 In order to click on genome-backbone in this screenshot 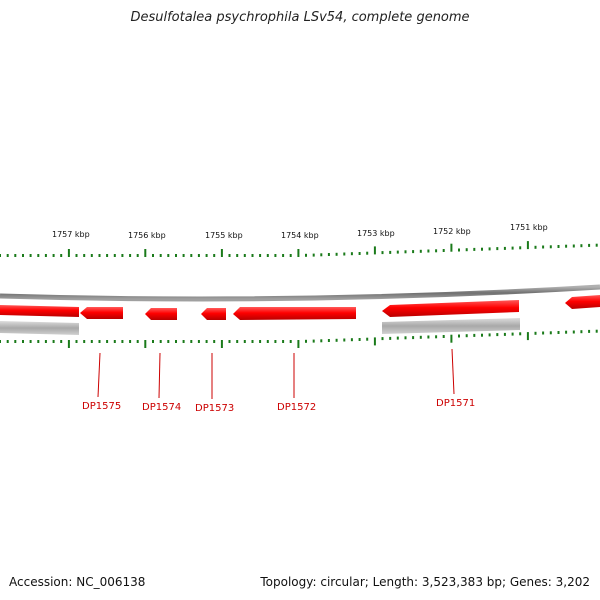, I will do `click(300, 293)`.